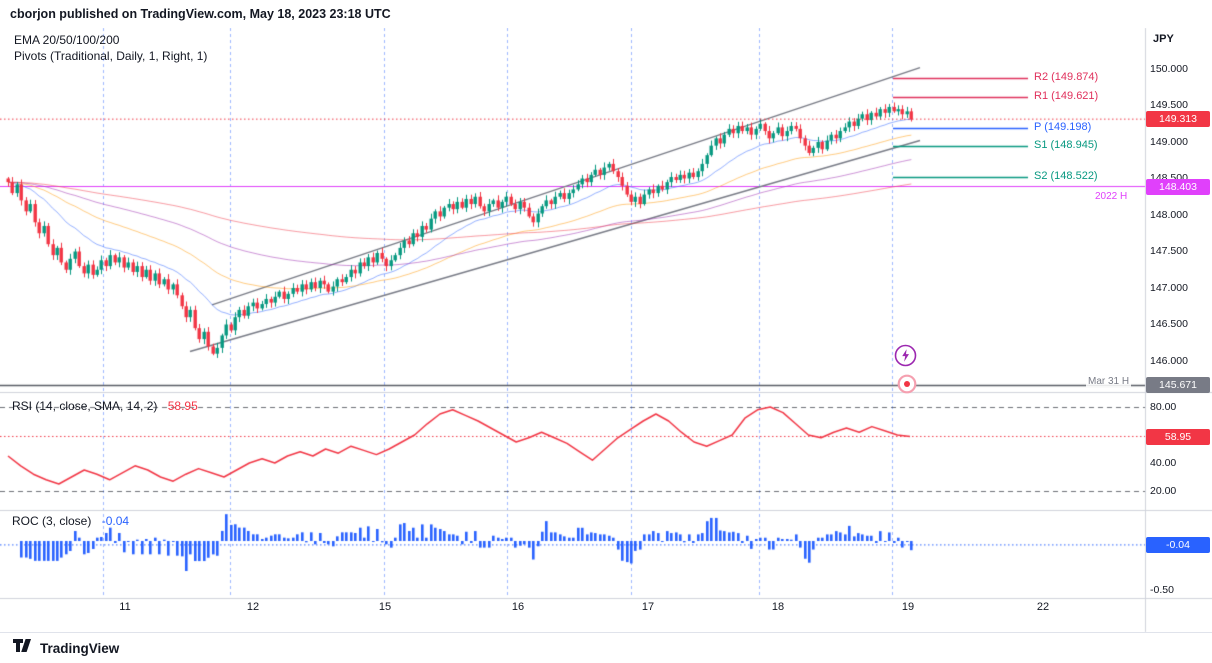 Image resolution: width=1212 pixels, height=663 pixels. What do you see at coordinates (1162, 589) in the screenshot?
I see `roc-tick: -0.50` at bounding box center [1162, 589].